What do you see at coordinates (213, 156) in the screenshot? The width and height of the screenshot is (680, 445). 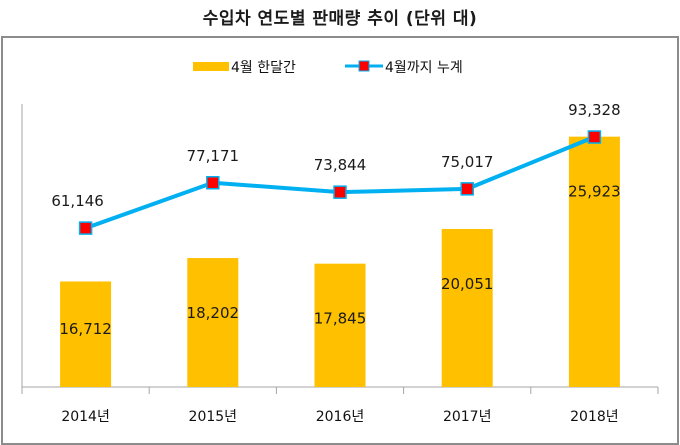 I see `line-value-label: 77,171` at bounding box center [213, 156].